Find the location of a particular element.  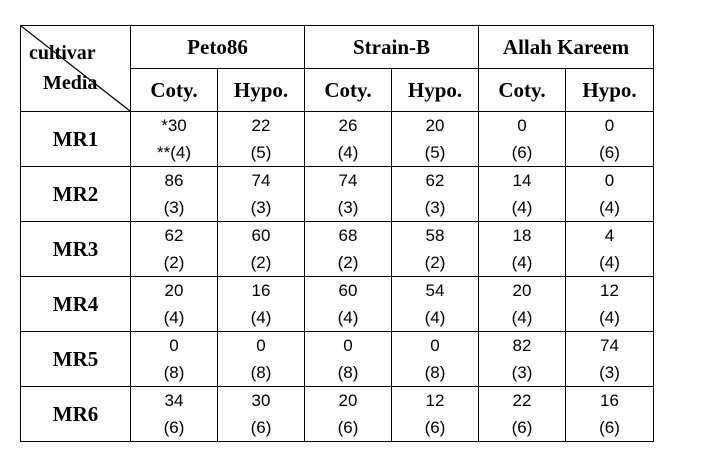

value-cell: *30 **(4) is located at coordinates (174, 139).